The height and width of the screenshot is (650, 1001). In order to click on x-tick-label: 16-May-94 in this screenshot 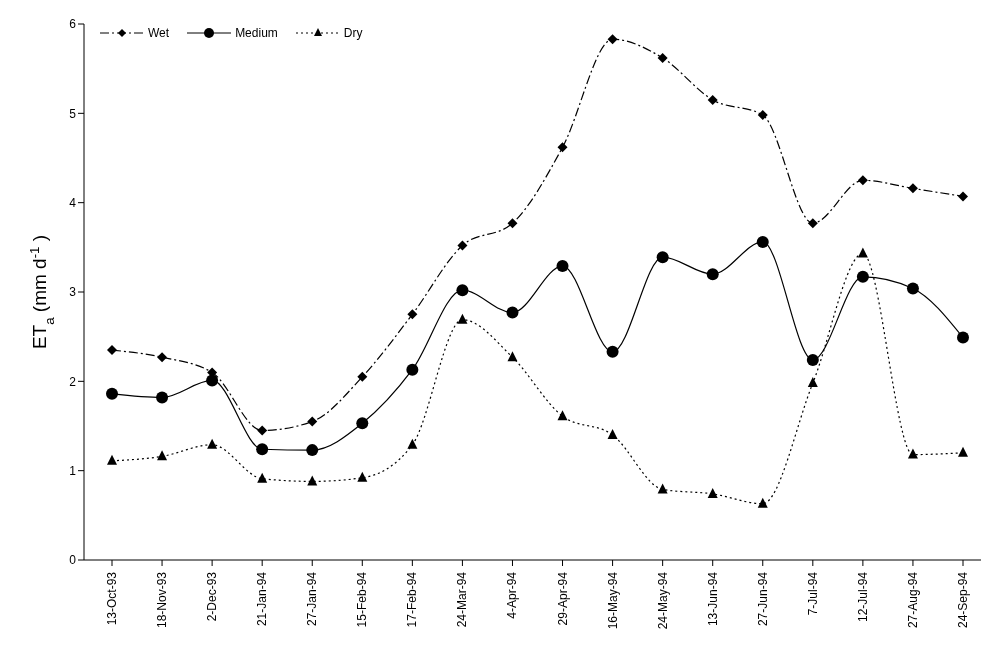, I will do `click(612, 600)`.